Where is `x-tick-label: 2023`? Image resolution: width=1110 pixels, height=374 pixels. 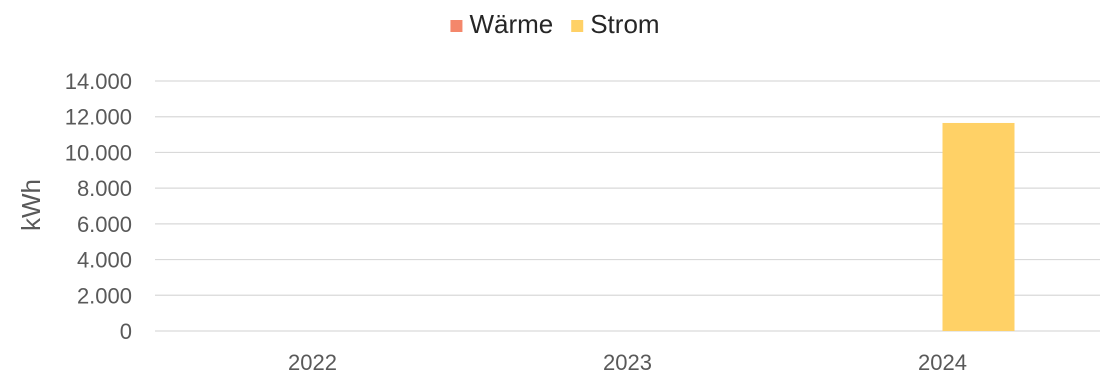
x-tick-label: 2023 is located at coordinates (627, 362).